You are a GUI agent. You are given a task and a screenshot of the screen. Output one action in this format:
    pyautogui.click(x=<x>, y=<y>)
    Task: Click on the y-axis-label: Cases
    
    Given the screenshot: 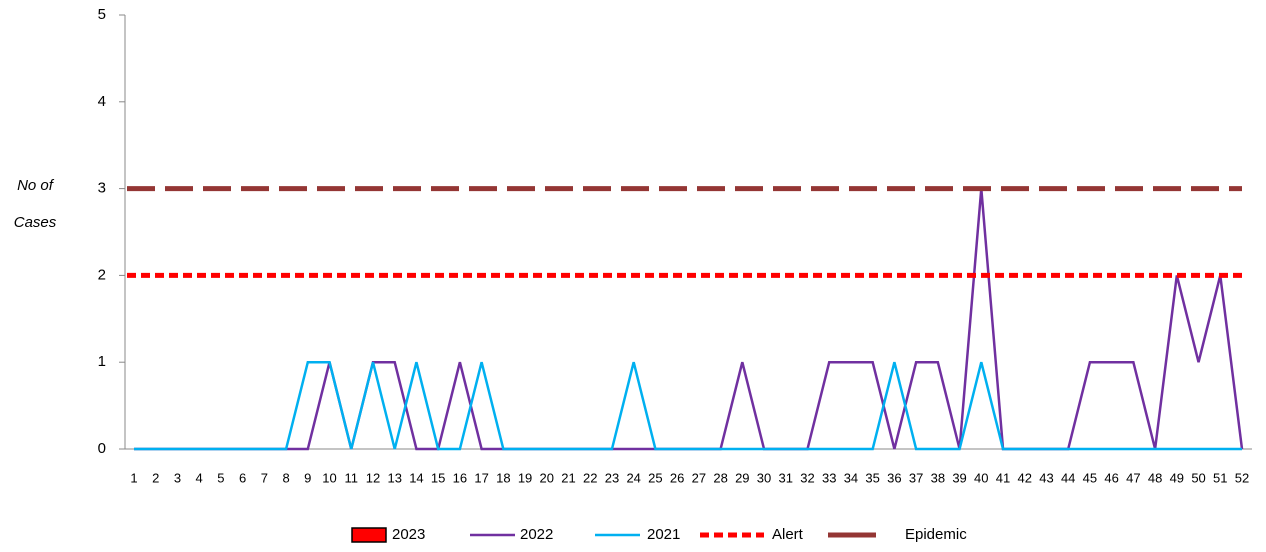 What is the action you would take?
    pyautogui.click(x=35, y=222)
    